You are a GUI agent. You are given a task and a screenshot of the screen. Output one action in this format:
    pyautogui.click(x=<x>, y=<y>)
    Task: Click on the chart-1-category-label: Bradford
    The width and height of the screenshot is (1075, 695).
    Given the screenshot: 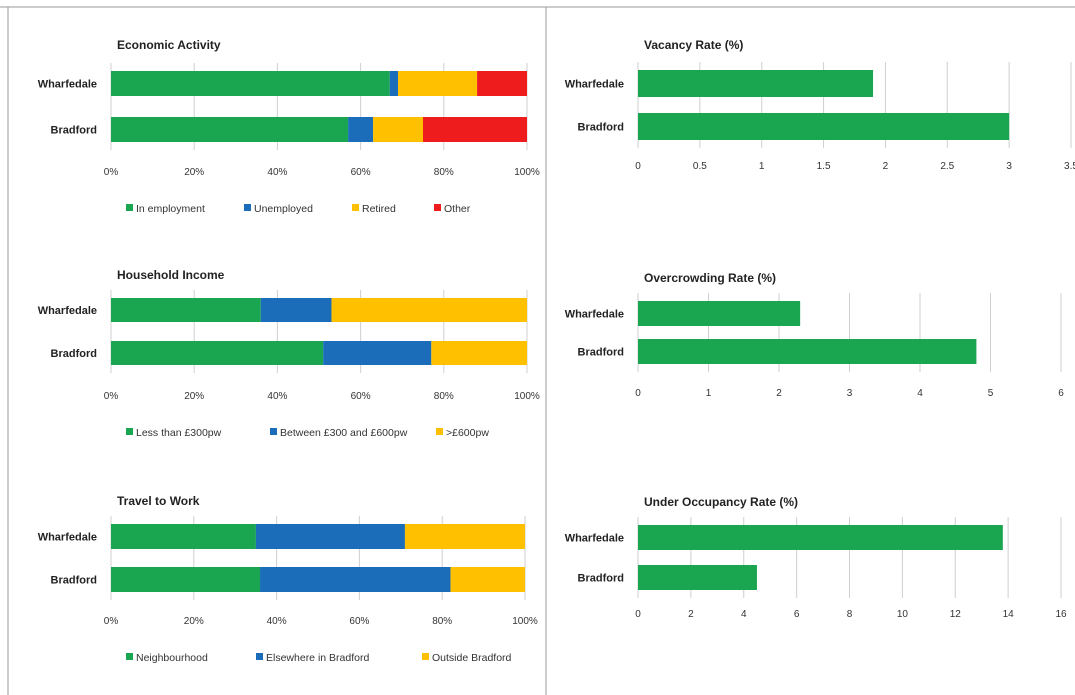 What is the action you would take?
    pyautogui.click(x=74, y=354)
    